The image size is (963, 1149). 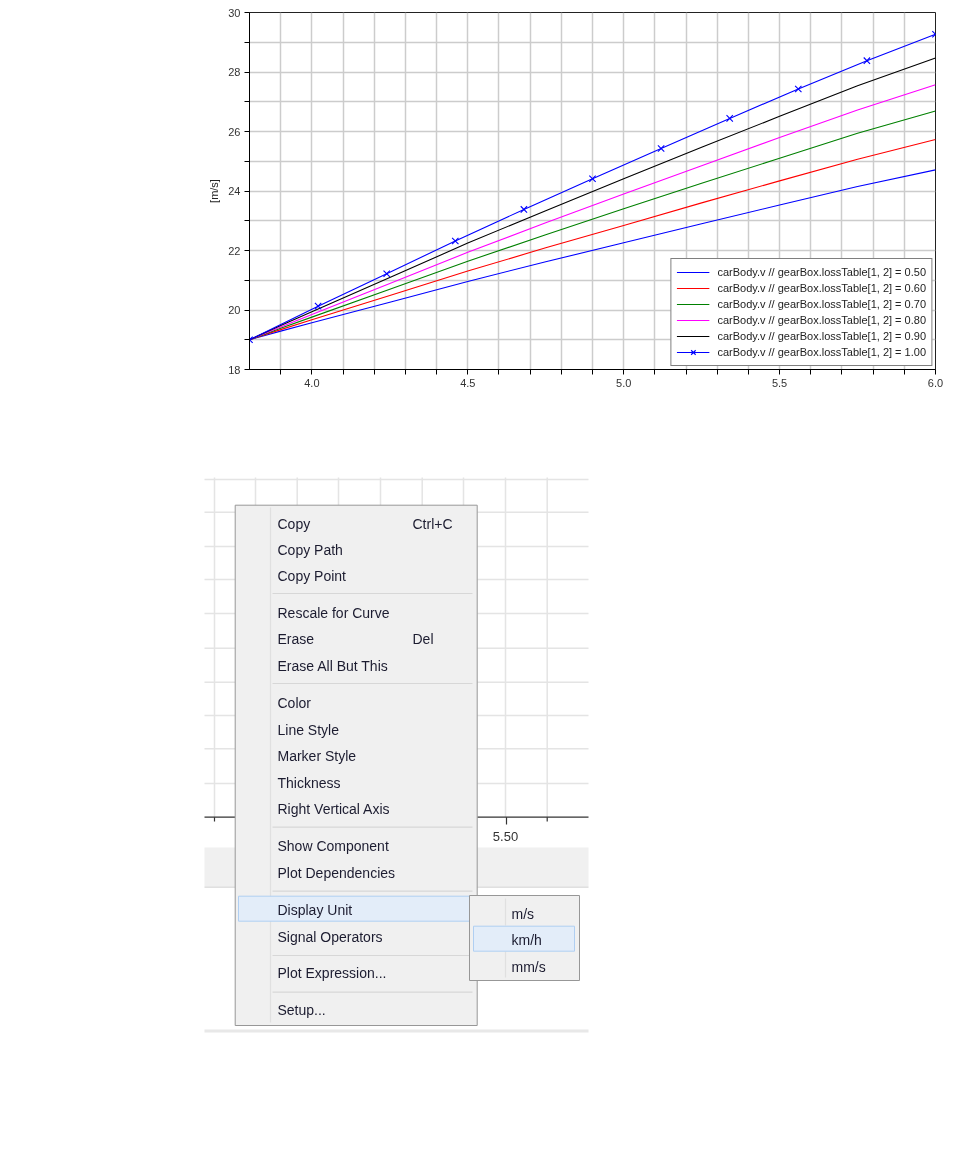 What do you see at coordinates (309, 782) in the screenshot?
I see `text: Thickness` at bounding box center [309, 782].